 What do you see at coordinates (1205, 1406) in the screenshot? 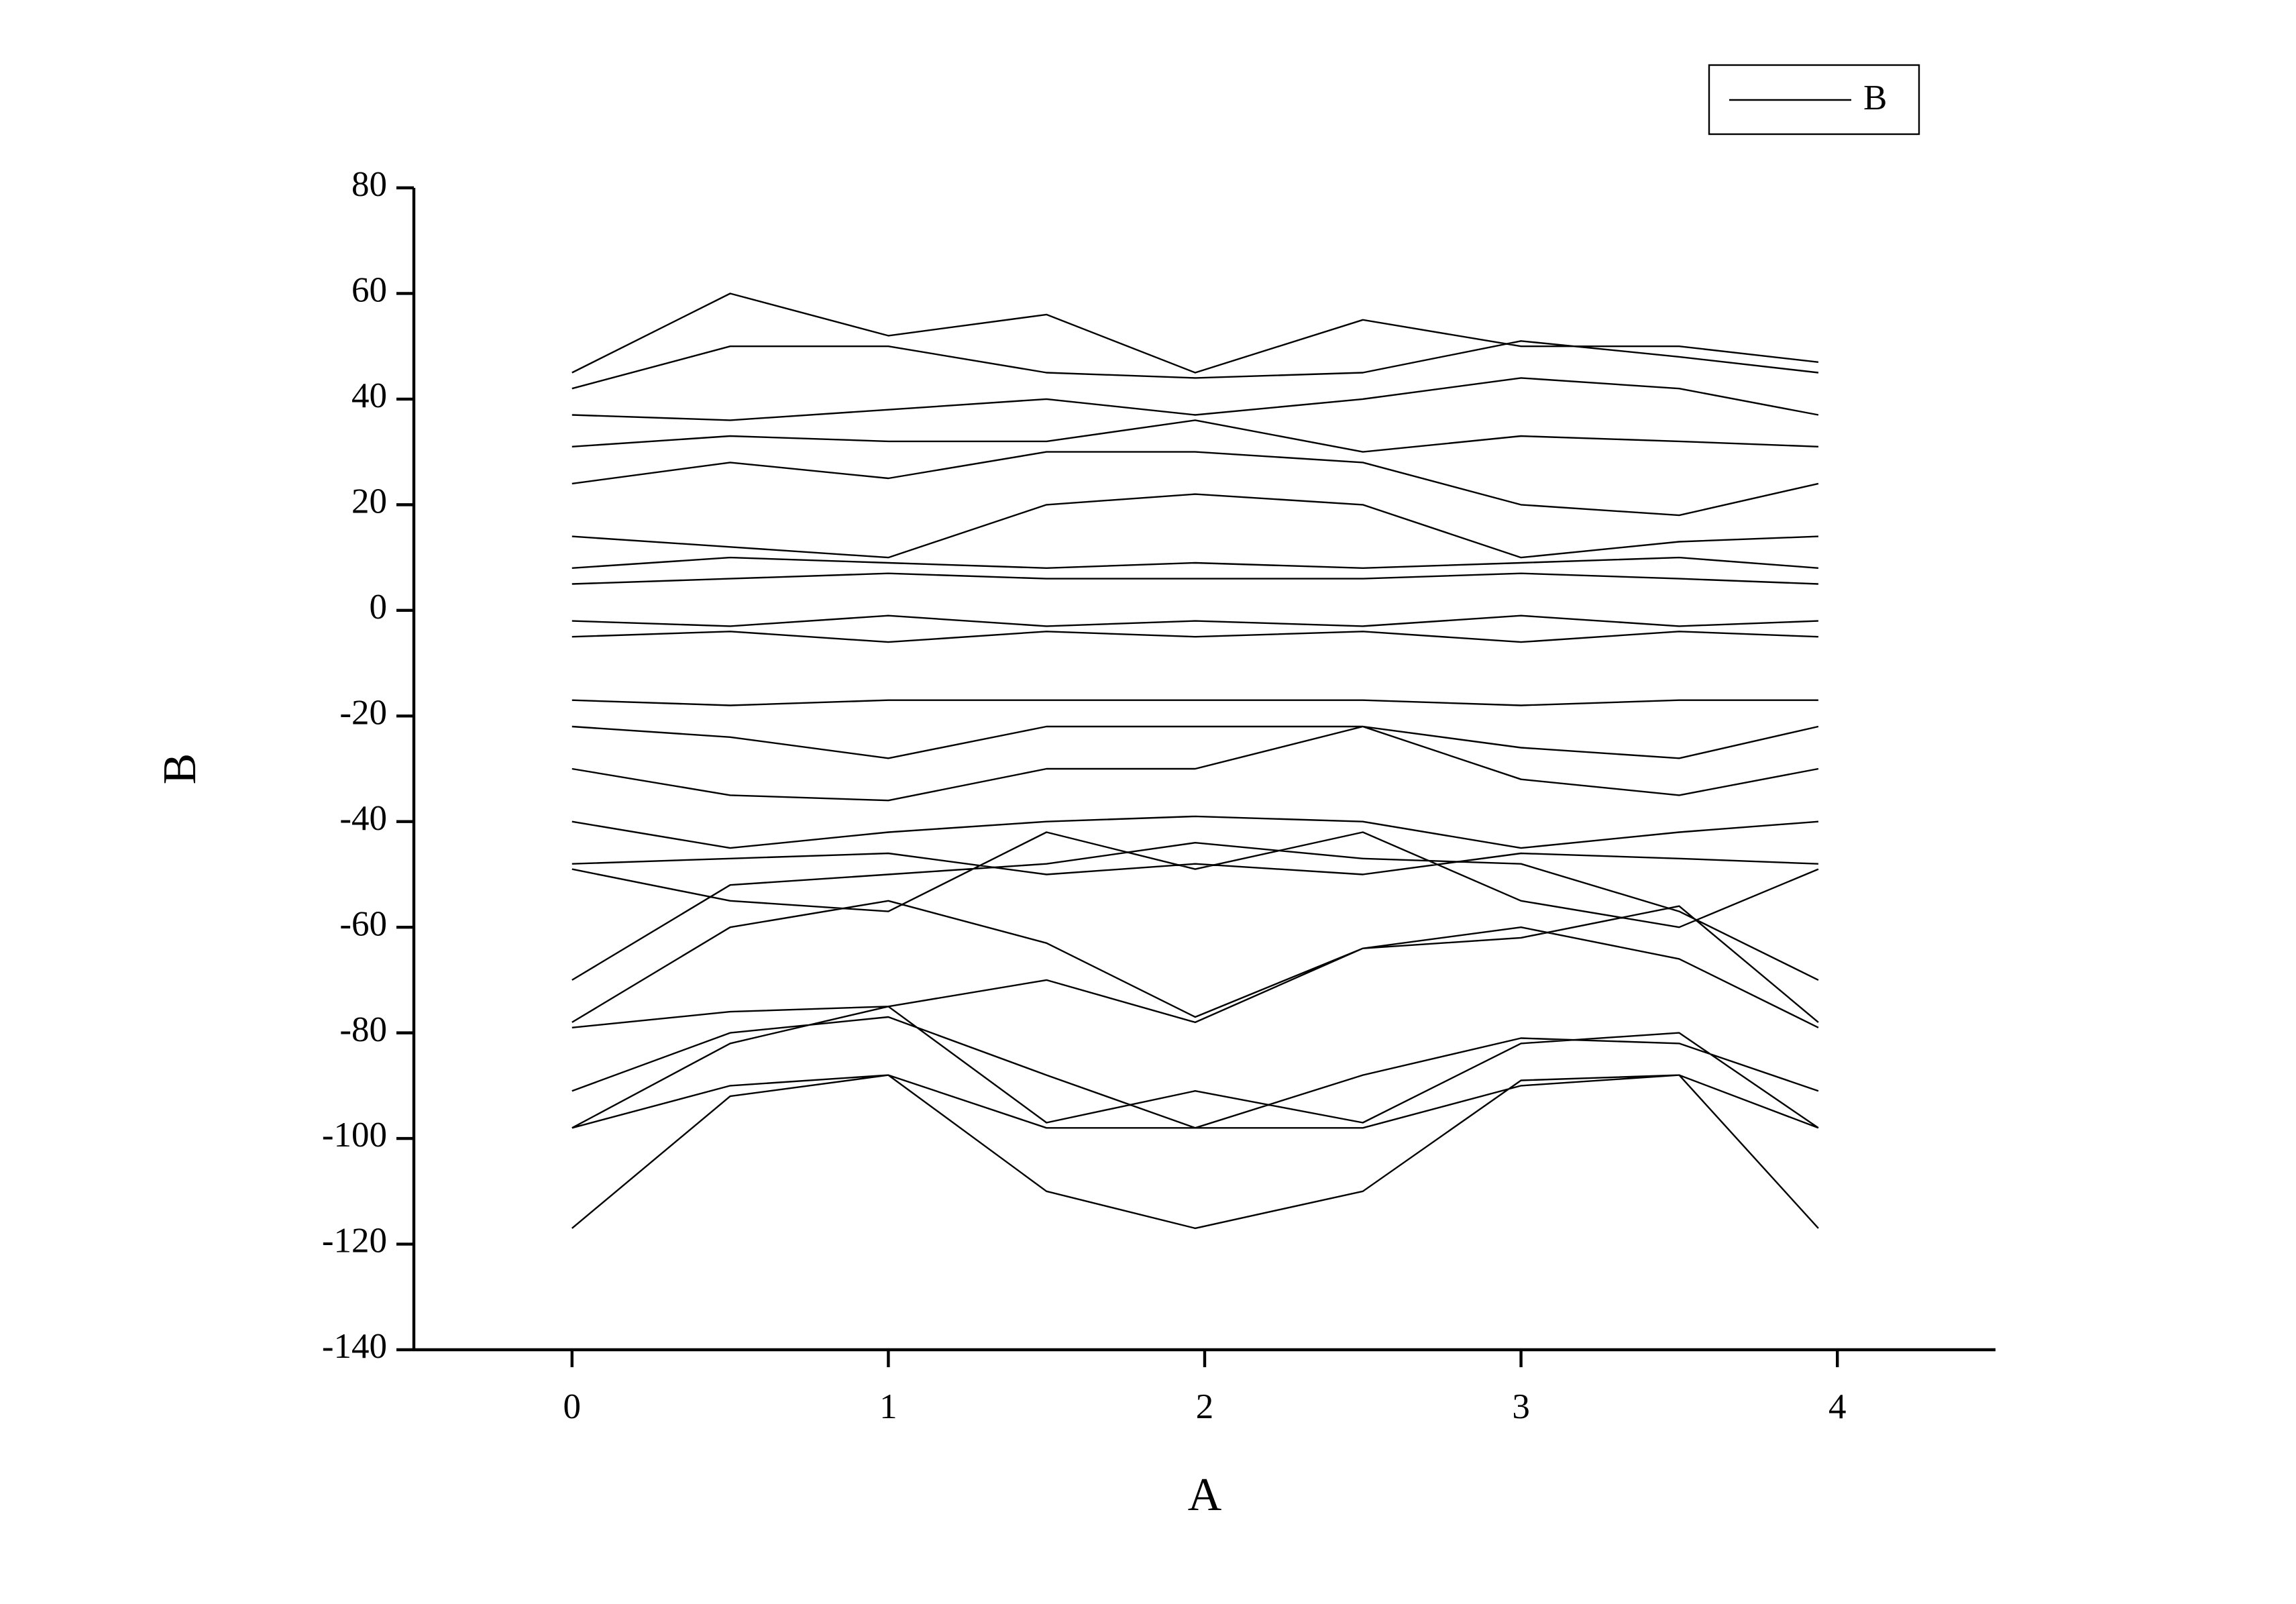
I see `x-tick-label: 2` at bounding box center [1205, 1406].